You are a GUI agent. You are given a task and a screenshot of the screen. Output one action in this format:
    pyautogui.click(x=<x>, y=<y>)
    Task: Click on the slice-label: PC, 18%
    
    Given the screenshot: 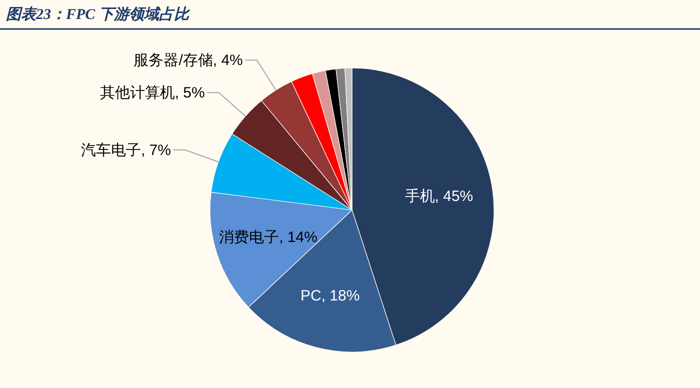 What is the action you would take?
    pyautogui.click(x=330, y=295)
    